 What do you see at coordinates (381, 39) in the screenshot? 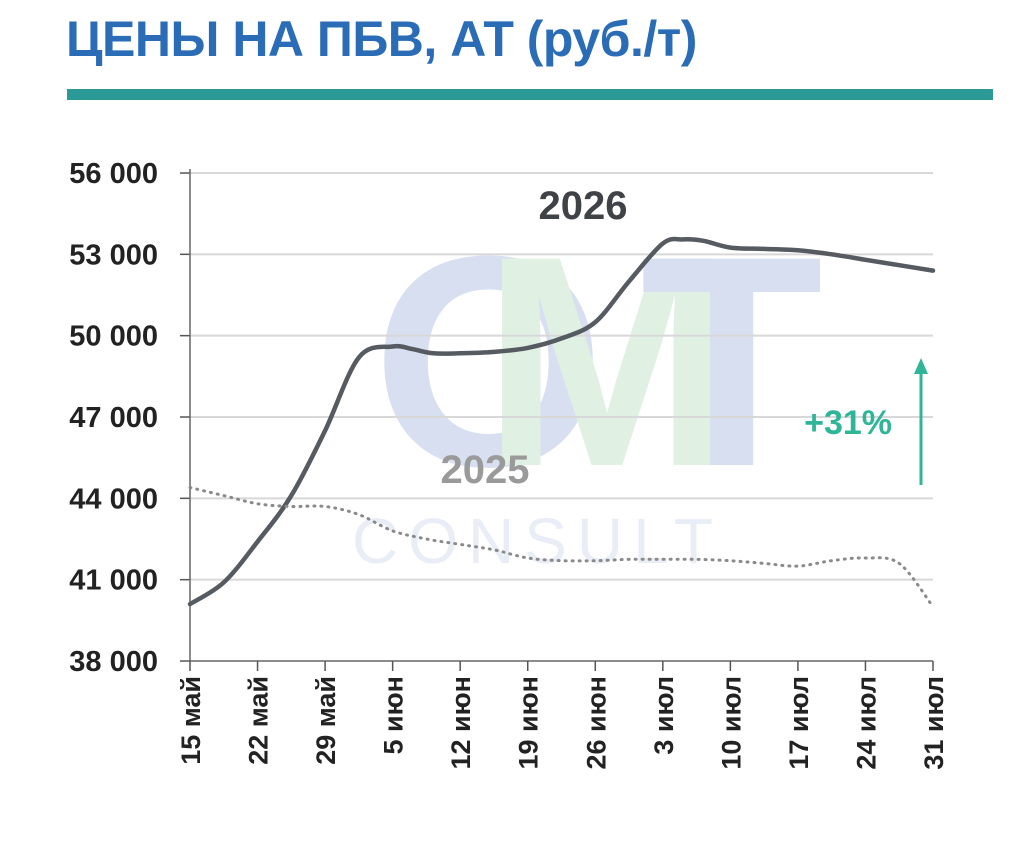
I see `page-title: ЦЕНЫ НА ПБВ, АТ (руб./т)` at bounding box center [381, 39].